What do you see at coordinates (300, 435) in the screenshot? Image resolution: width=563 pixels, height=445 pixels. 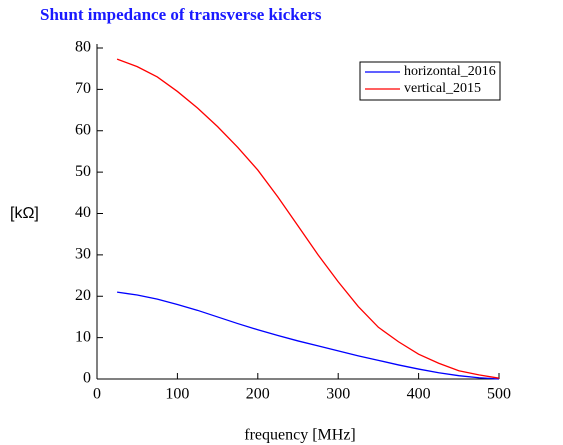 I see `x-axis-label: frequency [MHz]` at bounding box center [300, 435].